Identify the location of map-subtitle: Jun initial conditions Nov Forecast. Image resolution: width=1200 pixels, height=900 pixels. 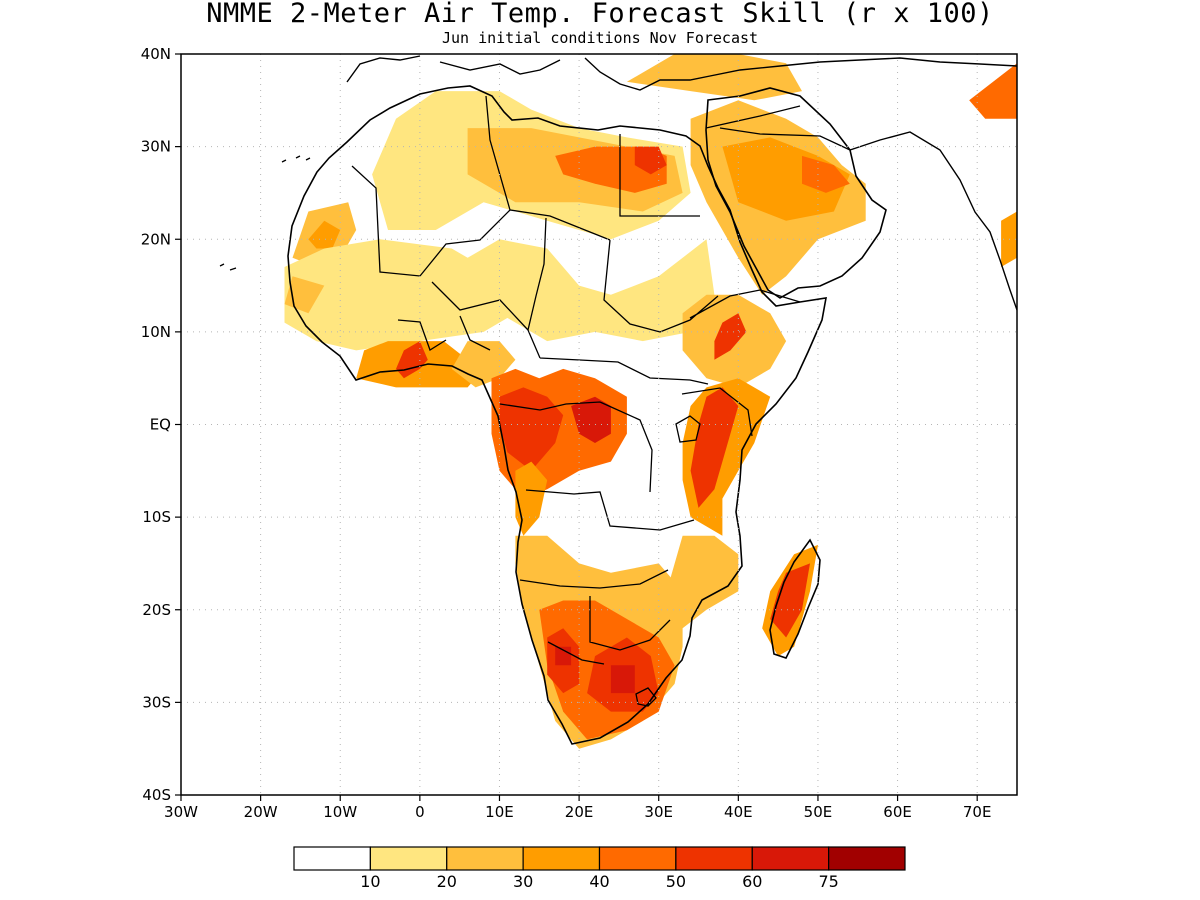
(600, 38).